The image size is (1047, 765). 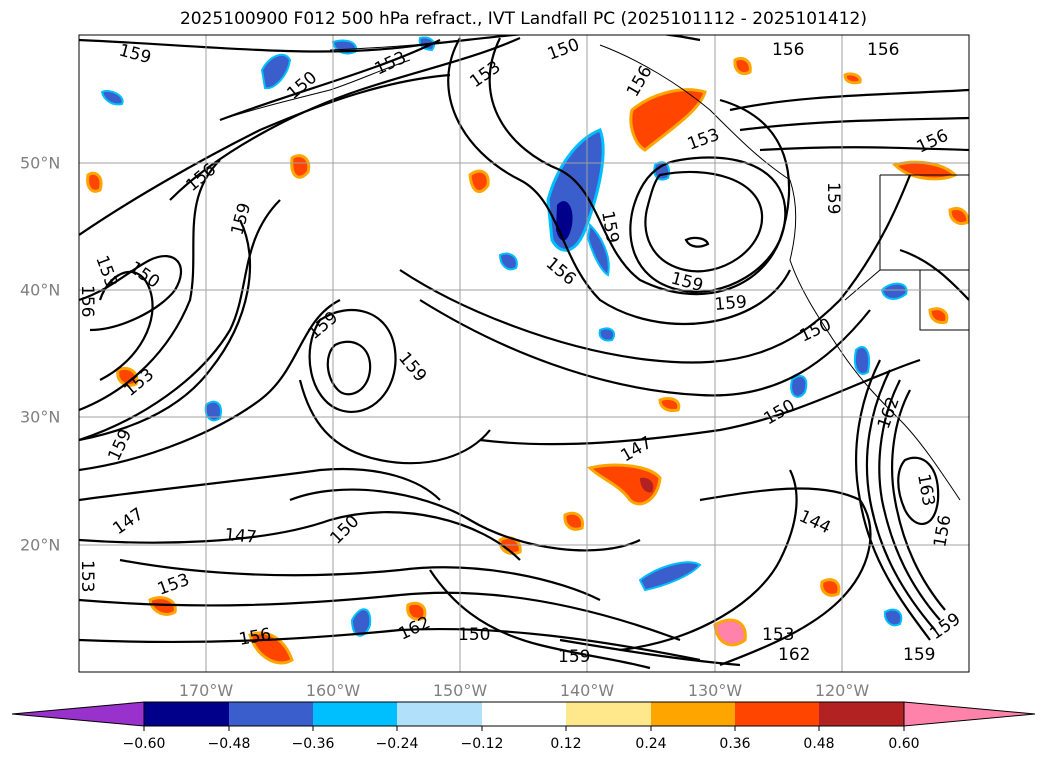 I want to click on lat-label: 30°N, so click(x=40, y=417).